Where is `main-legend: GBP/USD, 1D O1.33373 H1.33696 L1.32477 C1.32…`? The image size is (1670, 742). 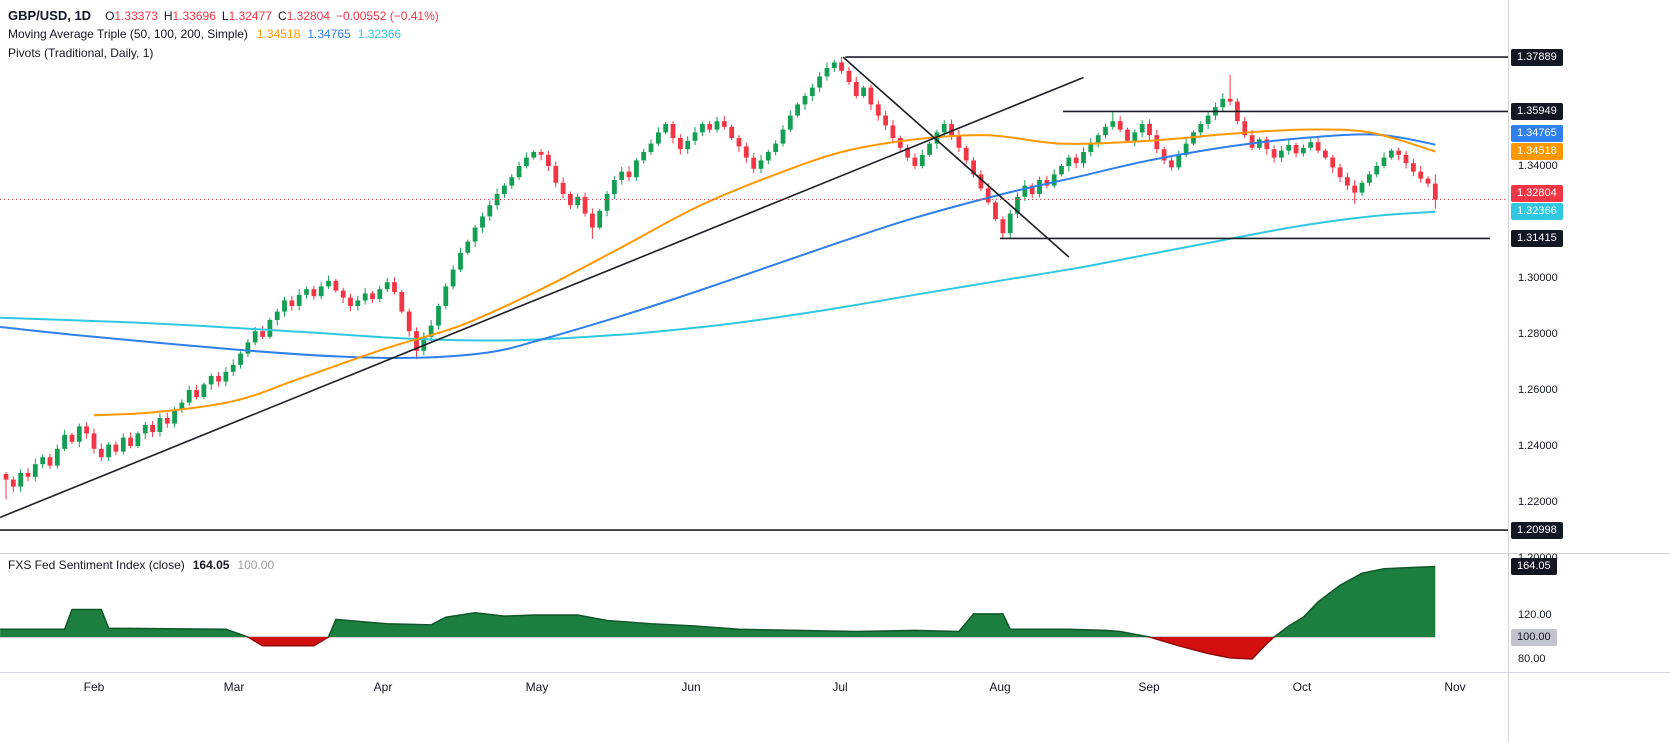
main-legend: GBP/USD, 1D O1.33373 H1.33696 L1.32477 C1.32… is located at coordinates (223, 34).